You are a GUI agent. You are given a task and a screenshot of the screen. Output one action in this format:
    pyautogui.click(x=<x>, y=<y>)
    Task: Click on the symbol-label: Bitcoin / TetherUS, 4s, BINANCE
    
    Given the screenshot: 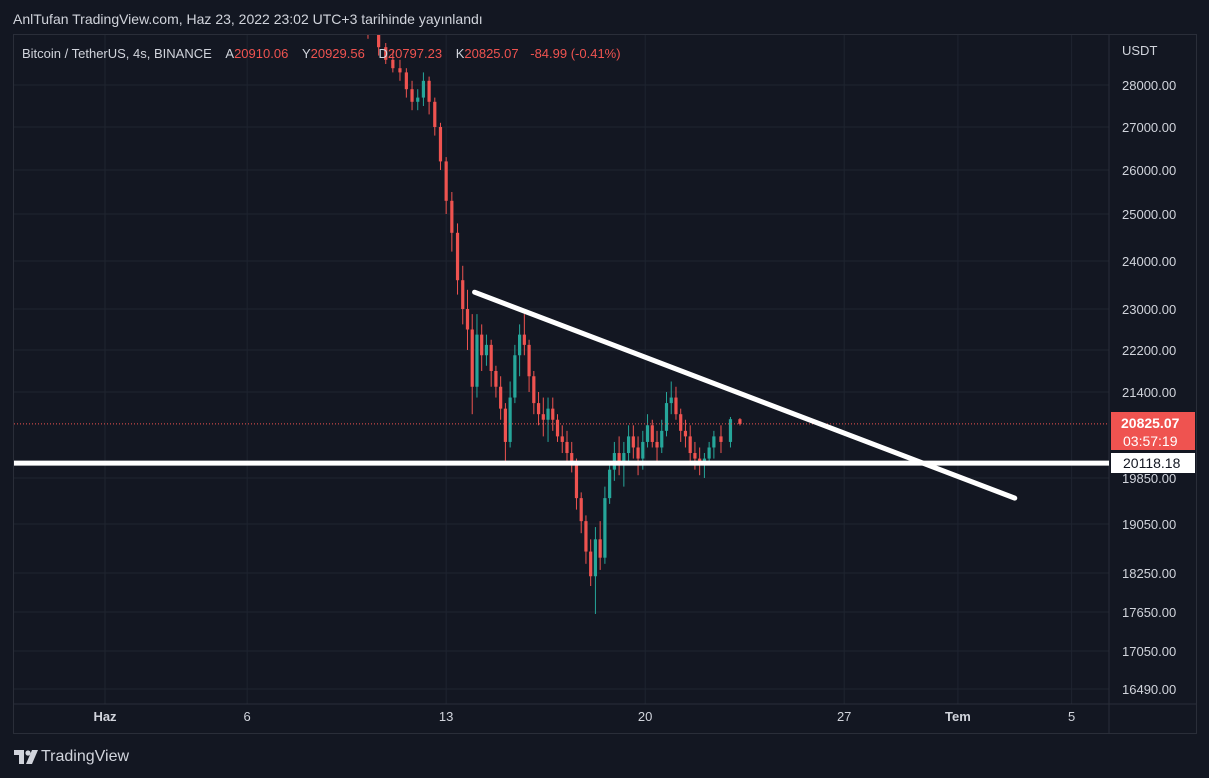 What is the action you would take?
    pyautogui.click(x=117, y=53)
    